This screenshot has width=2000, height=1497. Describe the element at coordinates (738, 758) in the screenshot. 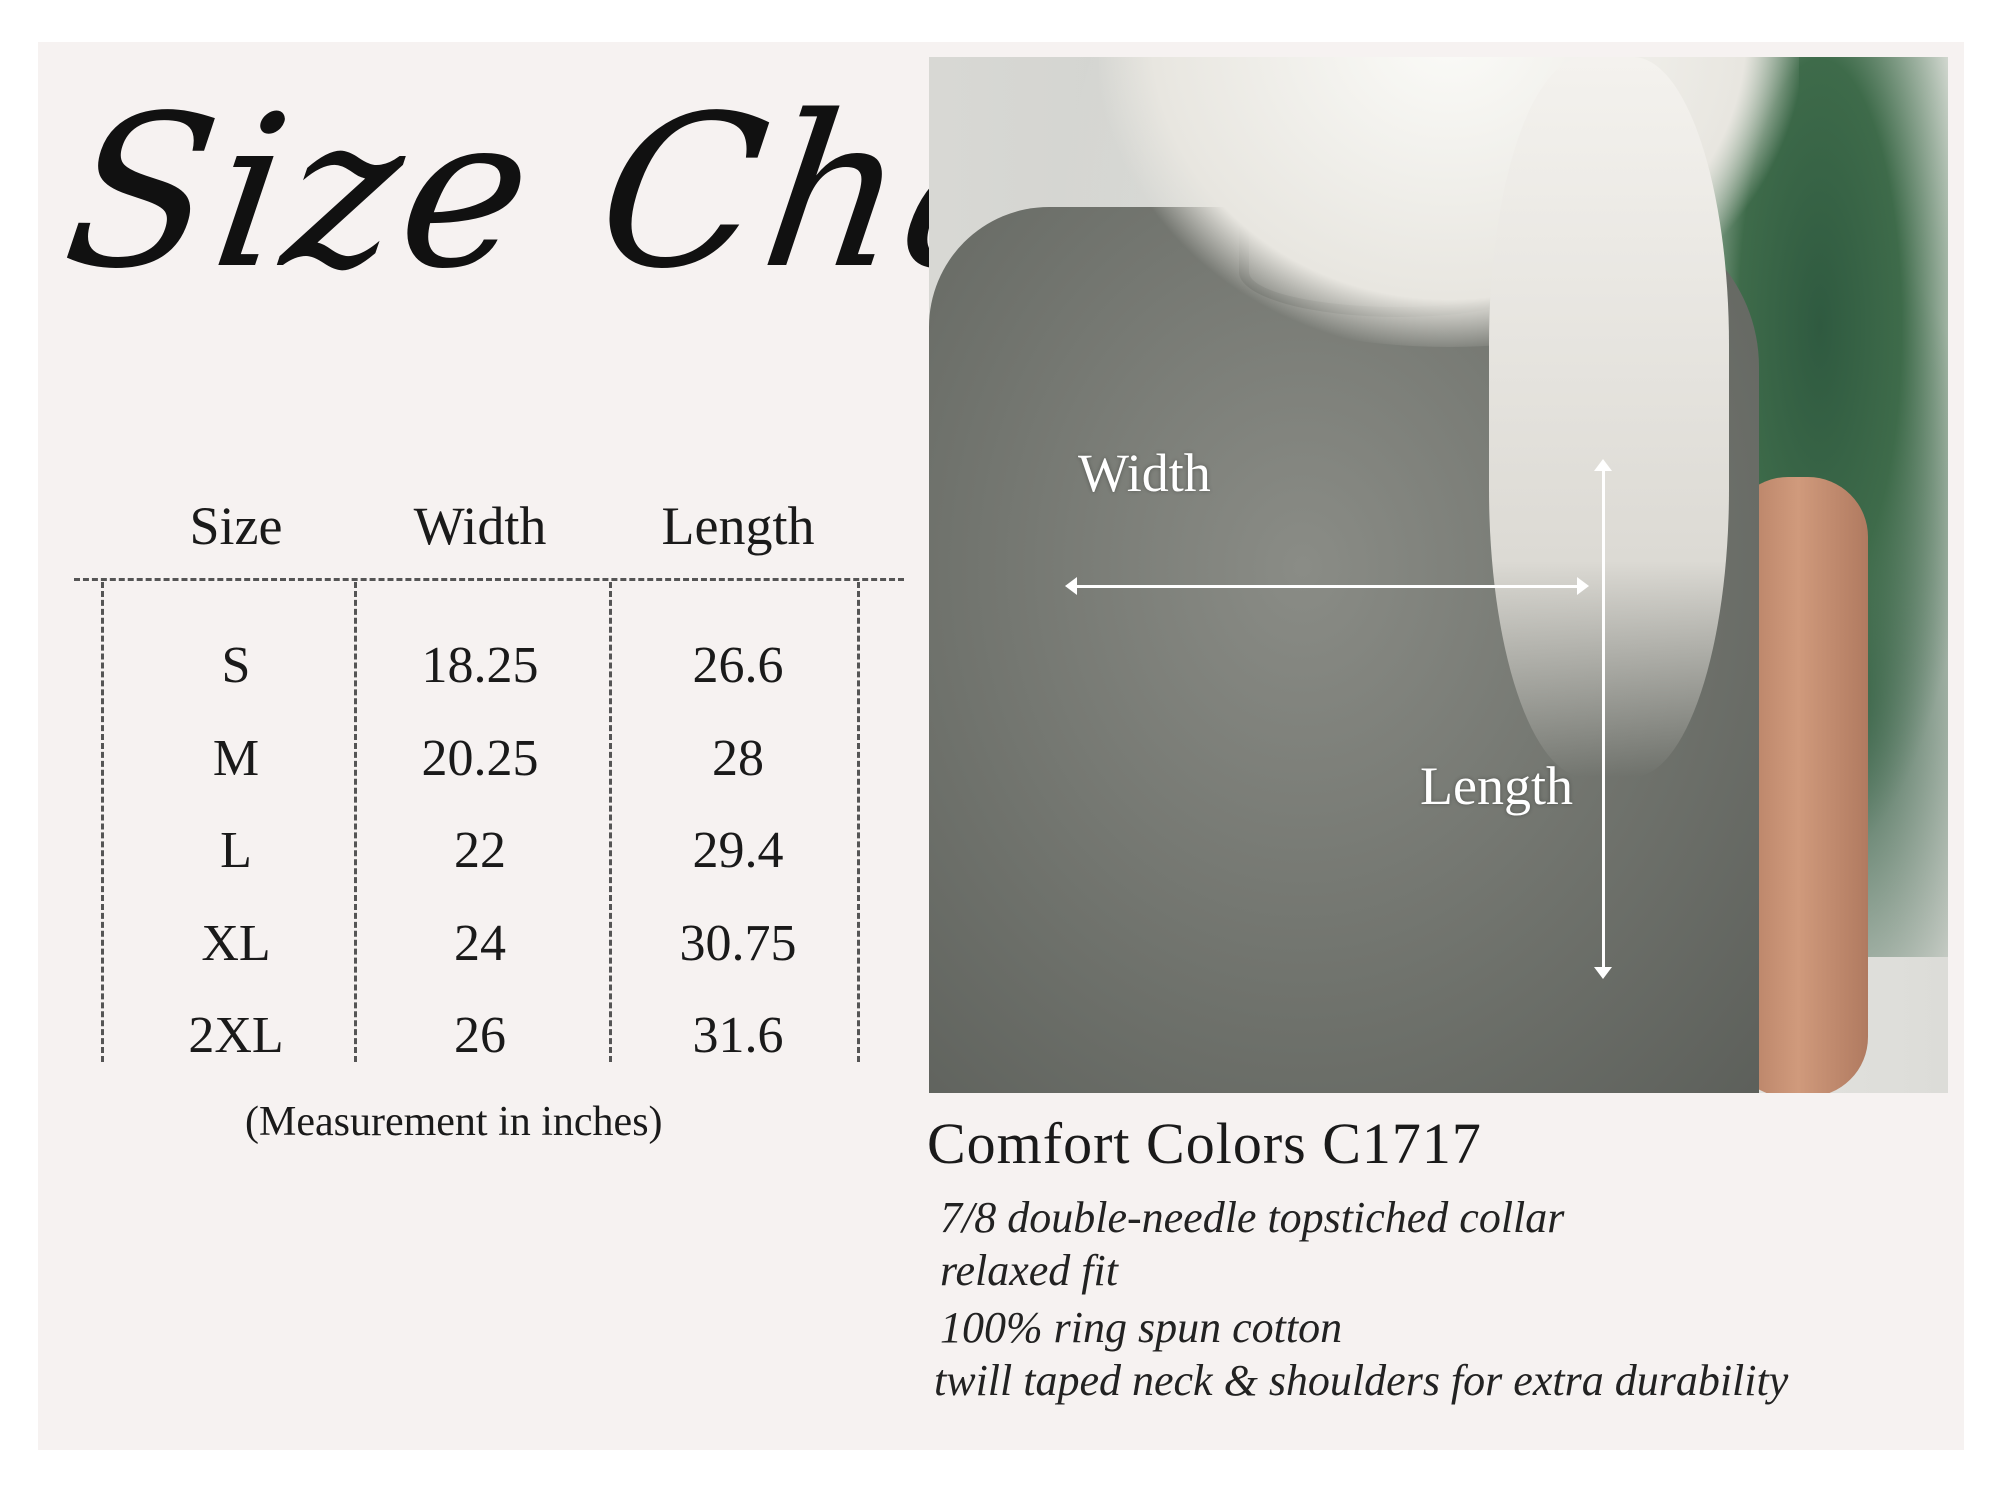

I see `table-cell: 28` at that location.